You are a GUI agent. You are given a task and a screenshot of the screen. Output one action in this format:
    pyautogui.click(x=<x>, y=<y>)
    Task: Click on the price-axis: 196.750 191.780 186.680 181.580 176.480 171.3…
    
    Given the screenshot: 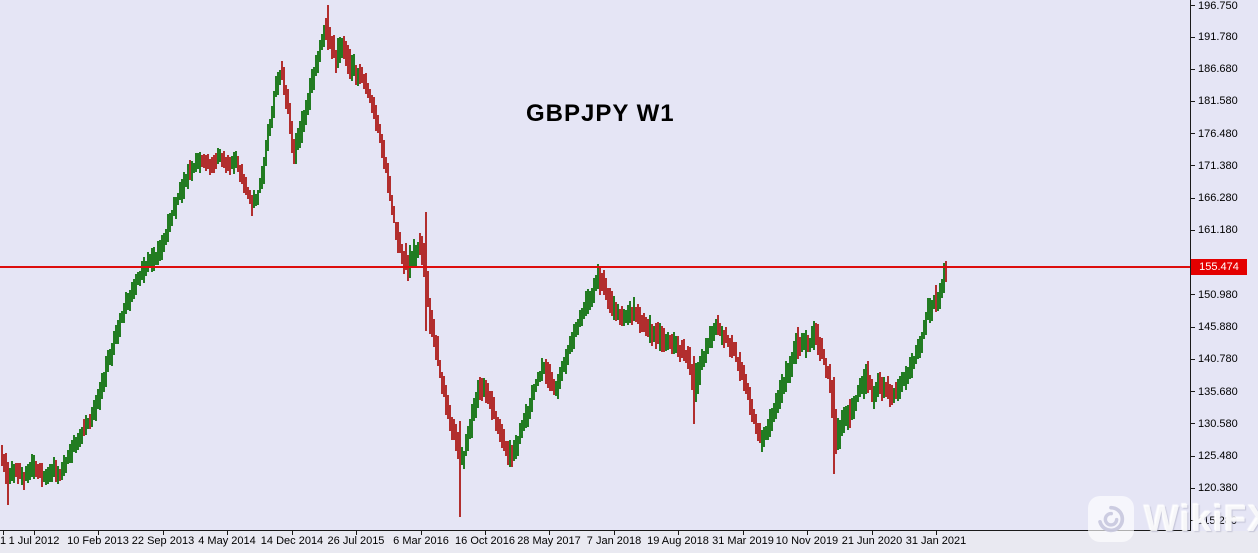 What is the action you would take?
    pyautogui.click(x=1224, y=265)
    